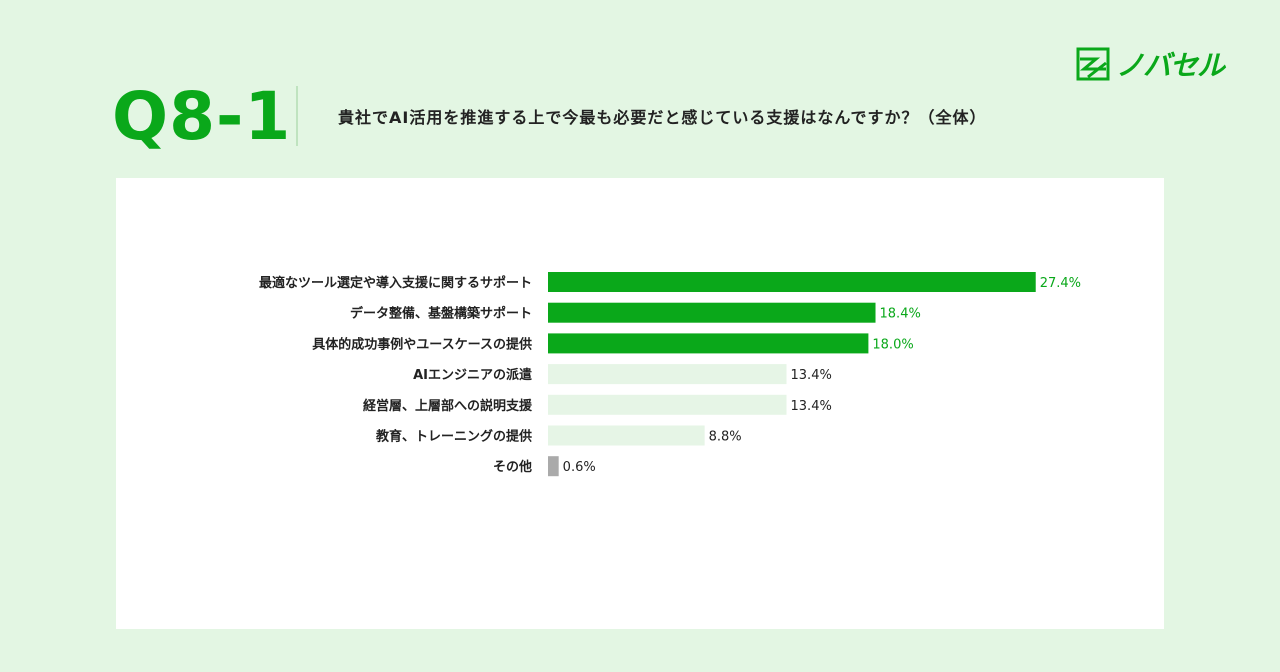 This screenshot has height=672, width=1280. Describe the element at coordinates (1060, 283) in the screenshot. I see `value-label: 27.4%` at that location.